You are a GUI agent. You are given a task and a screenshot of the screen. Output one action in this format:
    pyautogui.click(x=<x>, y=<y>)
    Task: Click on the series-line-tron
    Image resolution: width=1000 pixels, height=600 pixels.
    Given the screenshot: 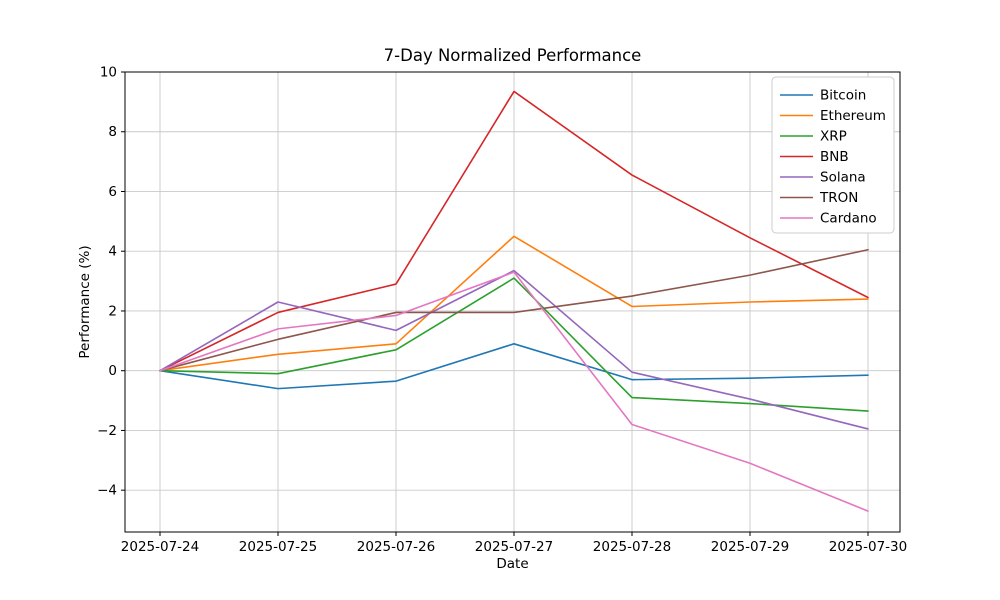 What is the action you would take?
    pyautogui.click(x=514, y=310)
    